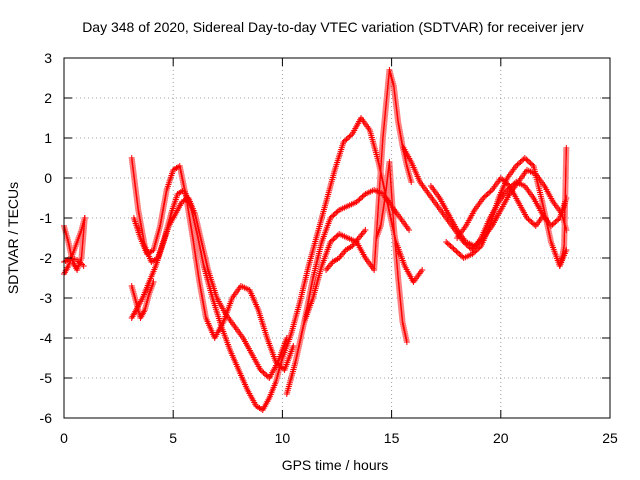  Describe the element at coordinates (13, 238) in the screenshot. I see `y-axis-label: SDTVAR / TECUs` at that location.